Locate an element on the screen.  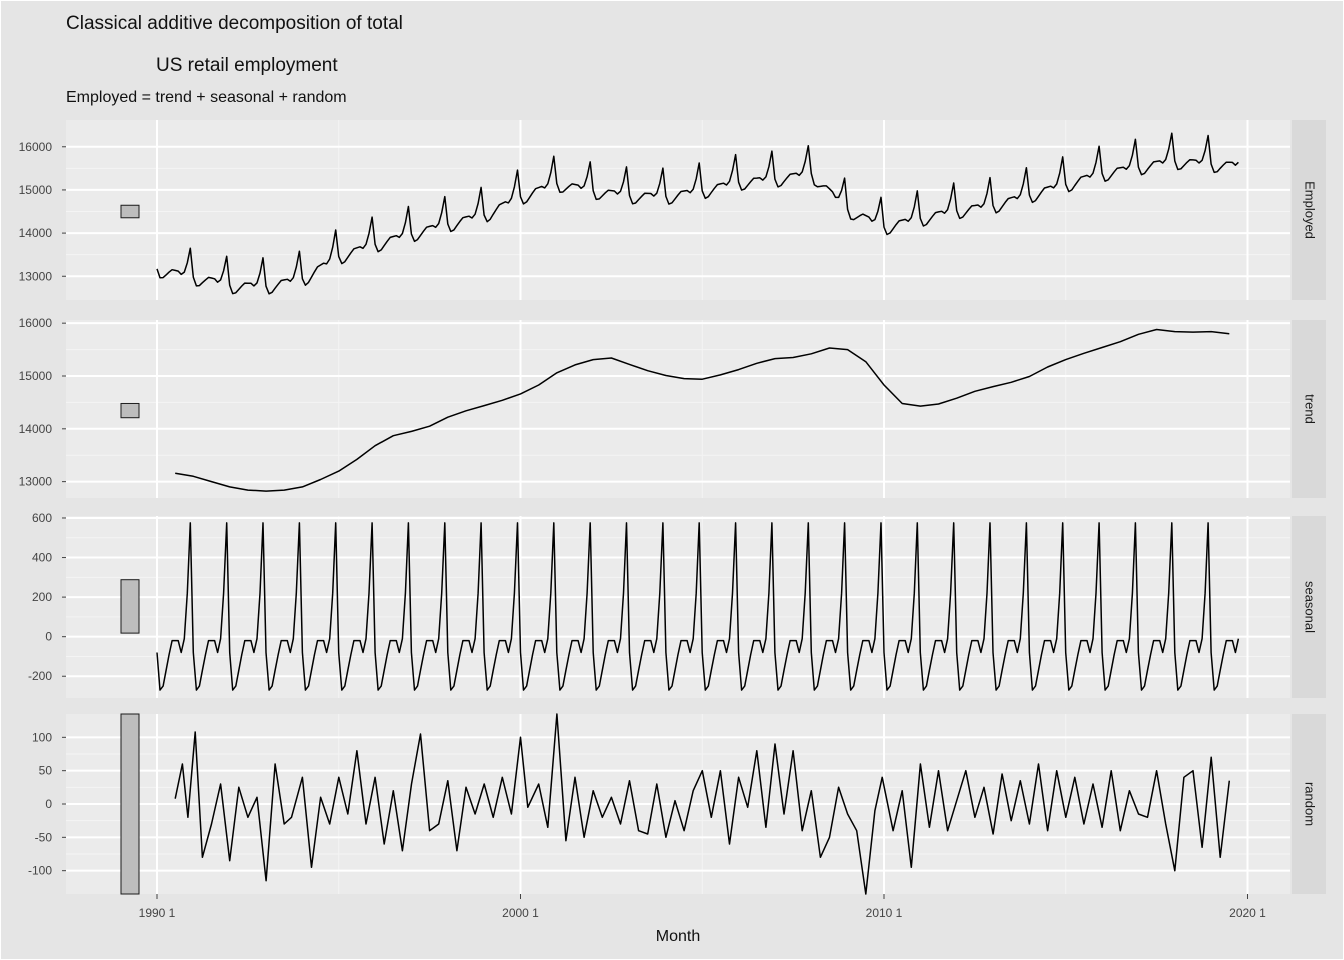
x-tick-label: 2000 1 is located at coordinates (520, 913).